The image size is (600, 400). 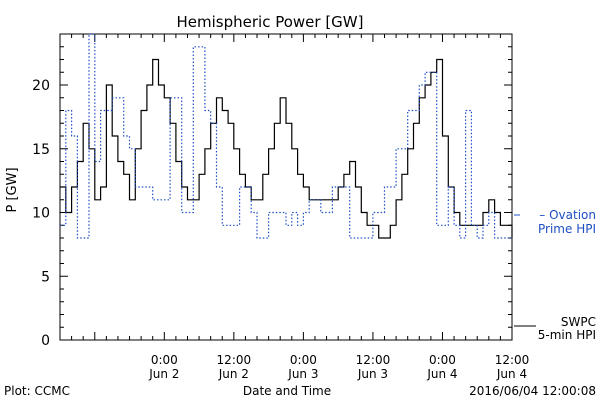 What do you see at coordinates (12, 189) in the screenshot?
I see `y-axis-label: P [GW]` at bounding box center [12, 189].